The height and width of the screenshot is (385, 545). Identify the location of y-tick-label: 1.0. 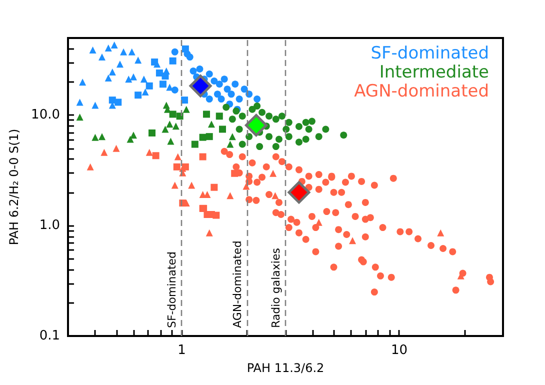
(49, 226).